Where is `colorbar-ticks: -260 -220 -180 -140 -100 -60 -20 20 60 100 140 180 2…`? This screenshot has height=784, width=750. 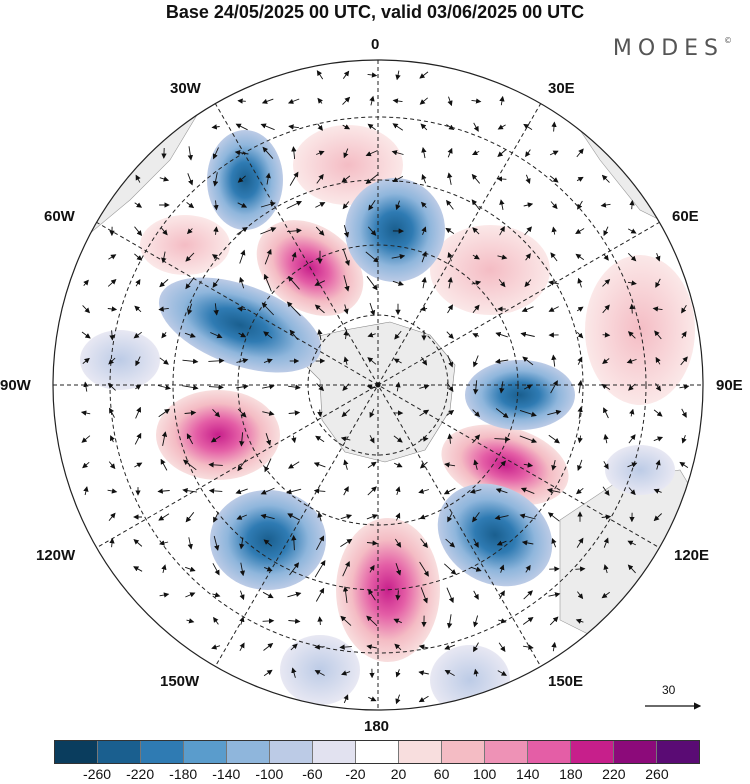 colorbar-ticks: -260 -220 -180 -140 -100 -60 -20 20 60 100 140 180 2… is located at coordinates (375, 775).